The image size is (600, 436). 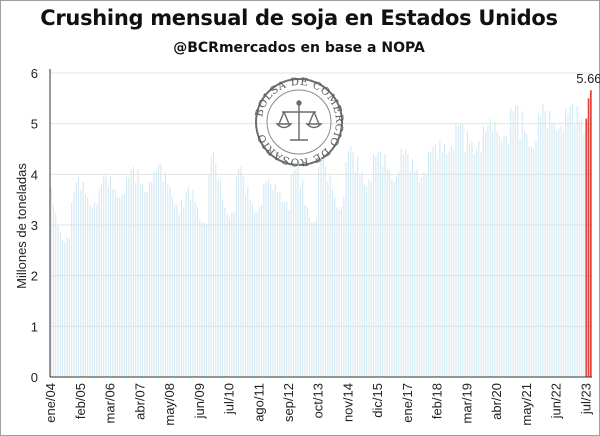 What do you see at coordinates (34, 276) in the screenshot?
I see `y-tick-label: 2` at bounding box center [34, 276].